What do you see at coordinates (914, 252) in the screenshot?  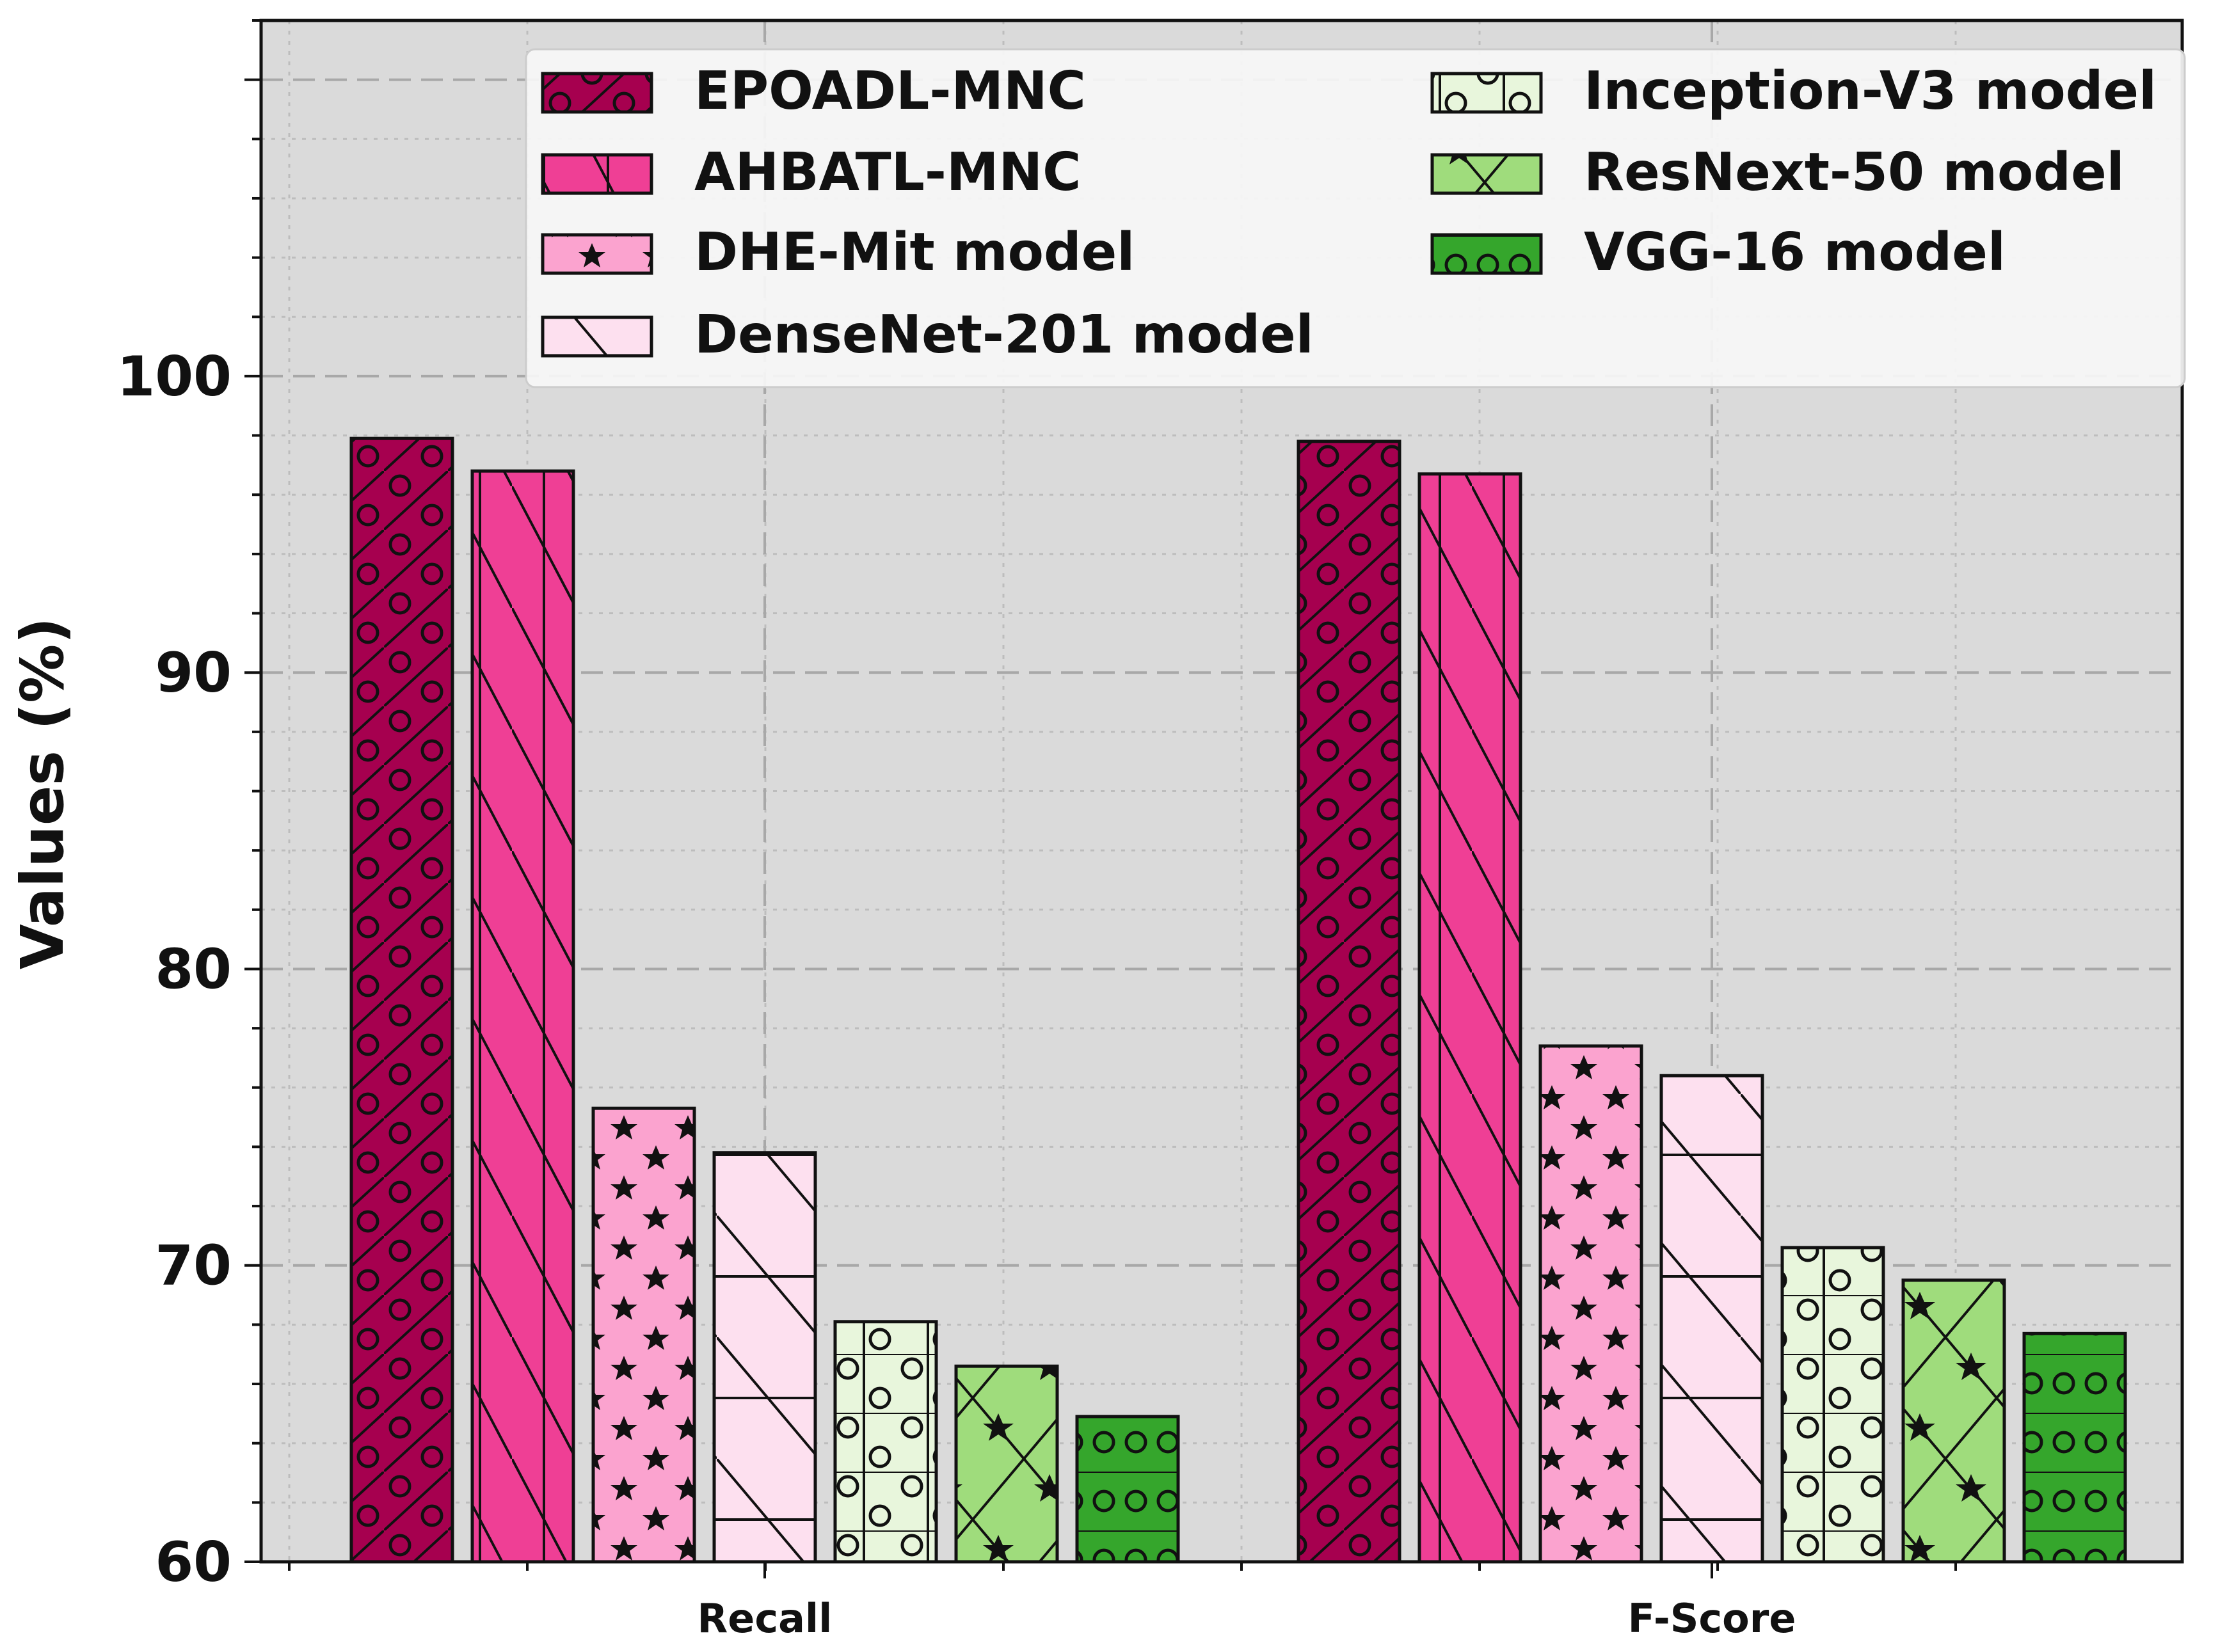 I see `legend-label: DHE-Mit model` at bounding box center [914, 252].